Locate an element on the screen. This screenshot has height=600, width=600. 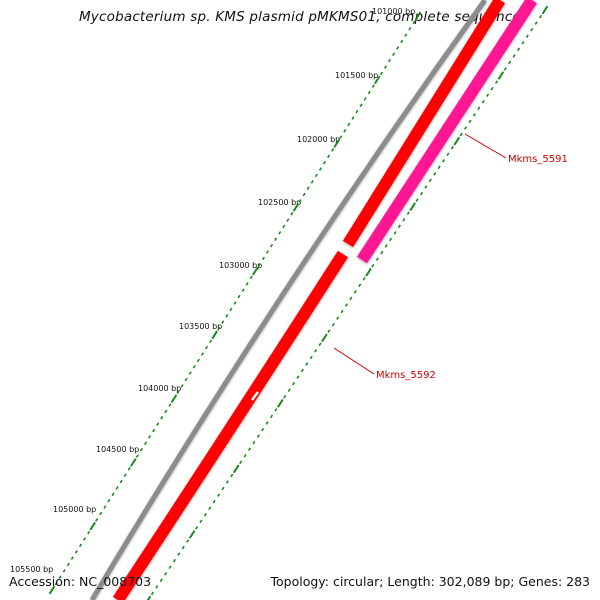
tick-label-102500: 102500 bp is located at coordinates (279, 202).